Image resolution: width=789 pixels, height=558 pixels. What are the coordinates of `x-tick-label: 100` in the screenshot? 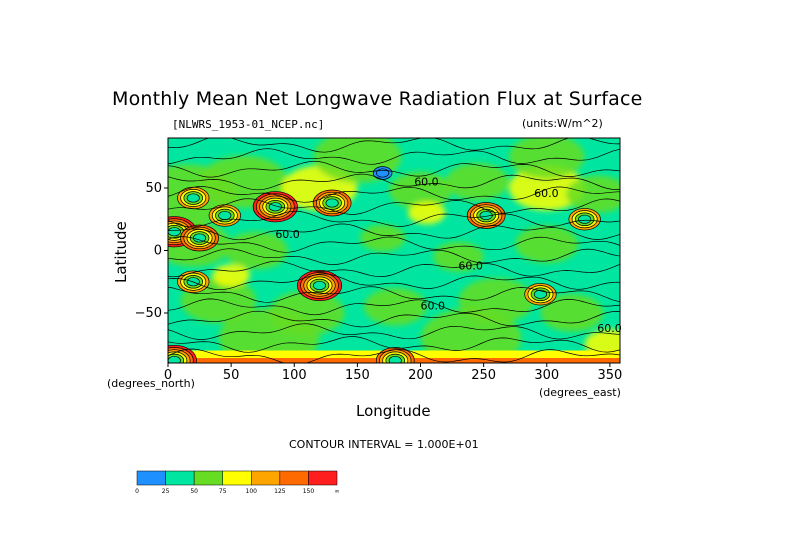 It's located at (294, 375).